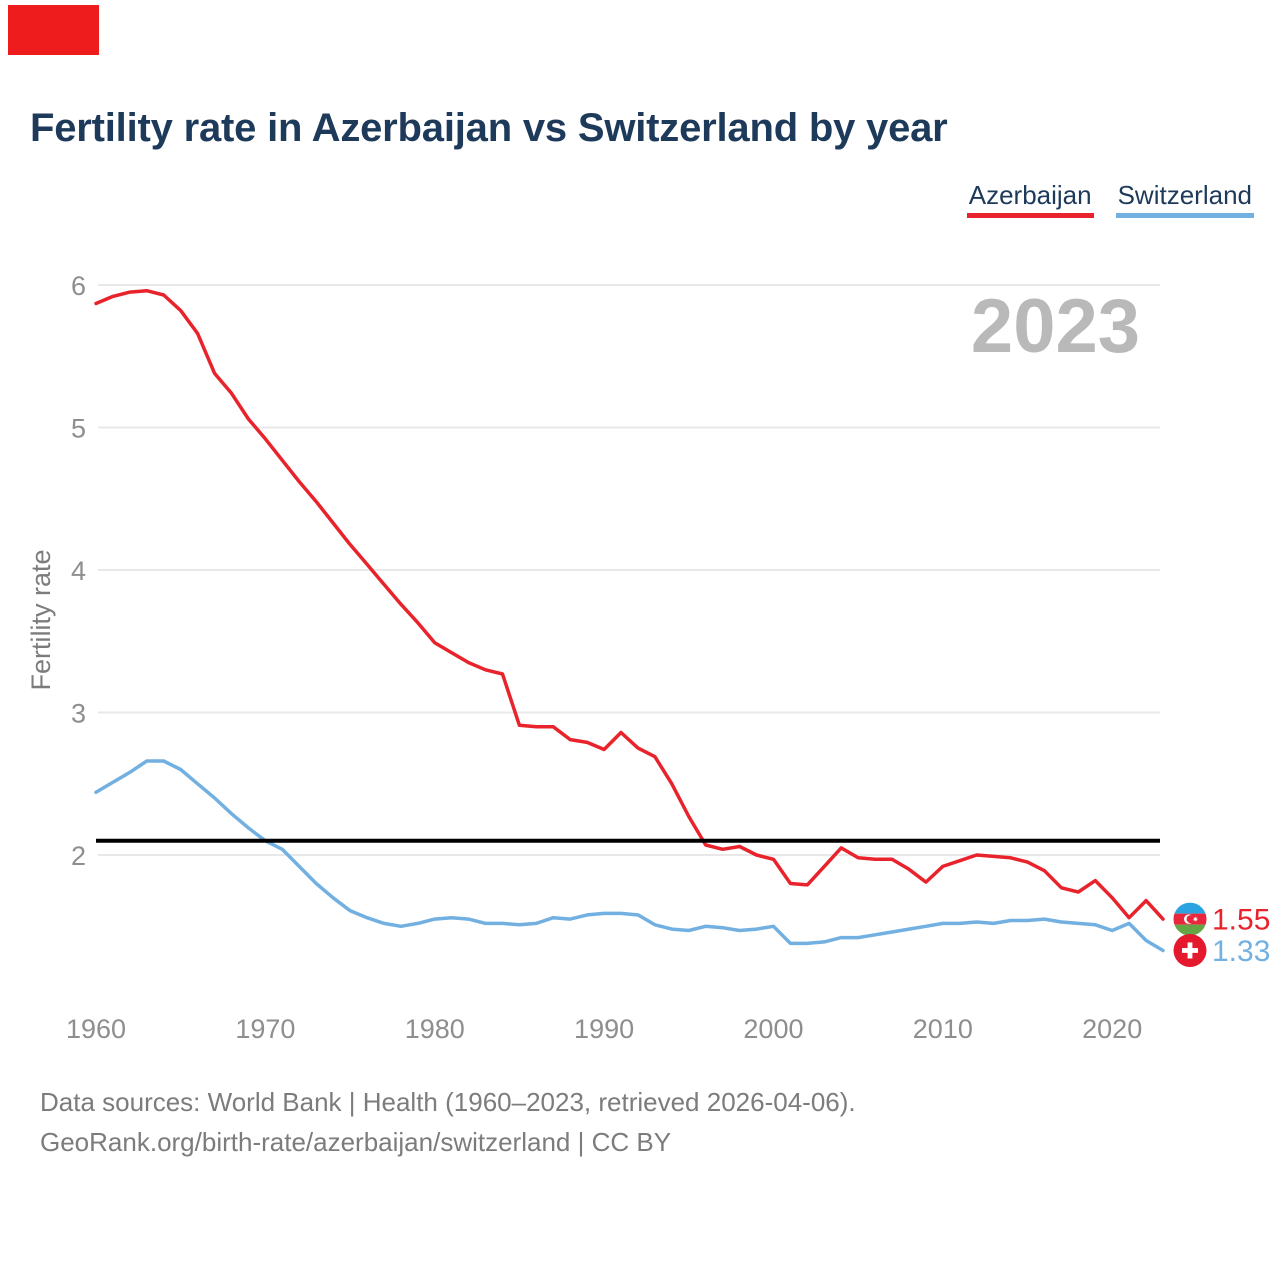  I want to click on switzerland-flag-icon, so click(1190, 950).